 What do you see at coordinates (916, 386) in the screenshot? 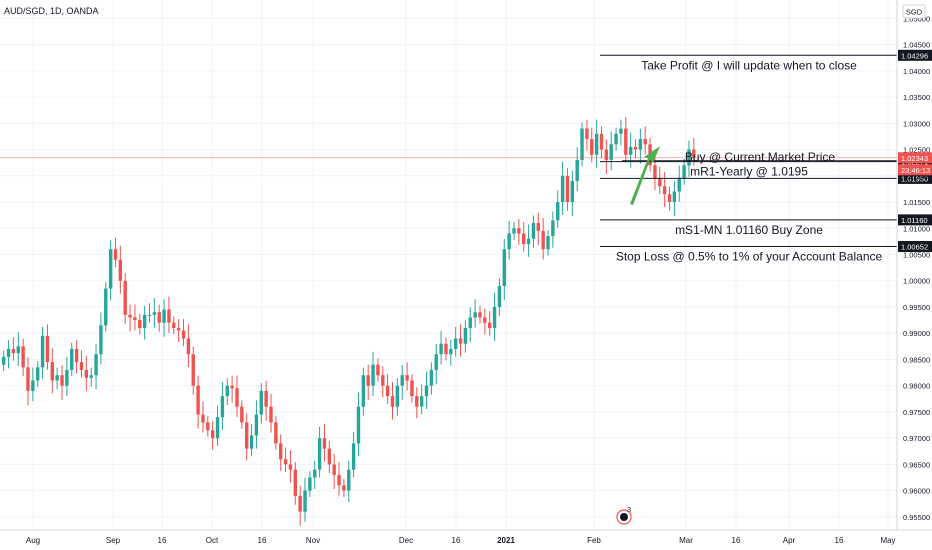
I see `y-tick-label: 0.98000` at bounding box center [916, 386].